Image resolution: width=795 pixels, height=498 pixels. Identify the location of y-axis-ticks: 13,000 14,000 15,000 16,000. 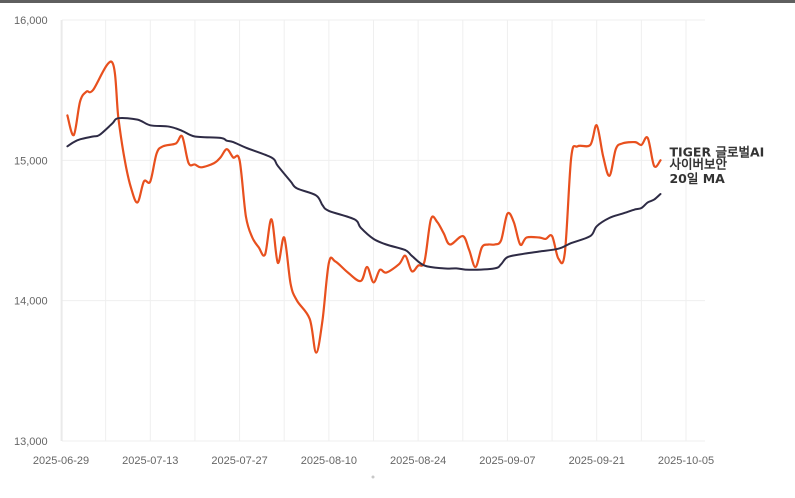
(31, 231).